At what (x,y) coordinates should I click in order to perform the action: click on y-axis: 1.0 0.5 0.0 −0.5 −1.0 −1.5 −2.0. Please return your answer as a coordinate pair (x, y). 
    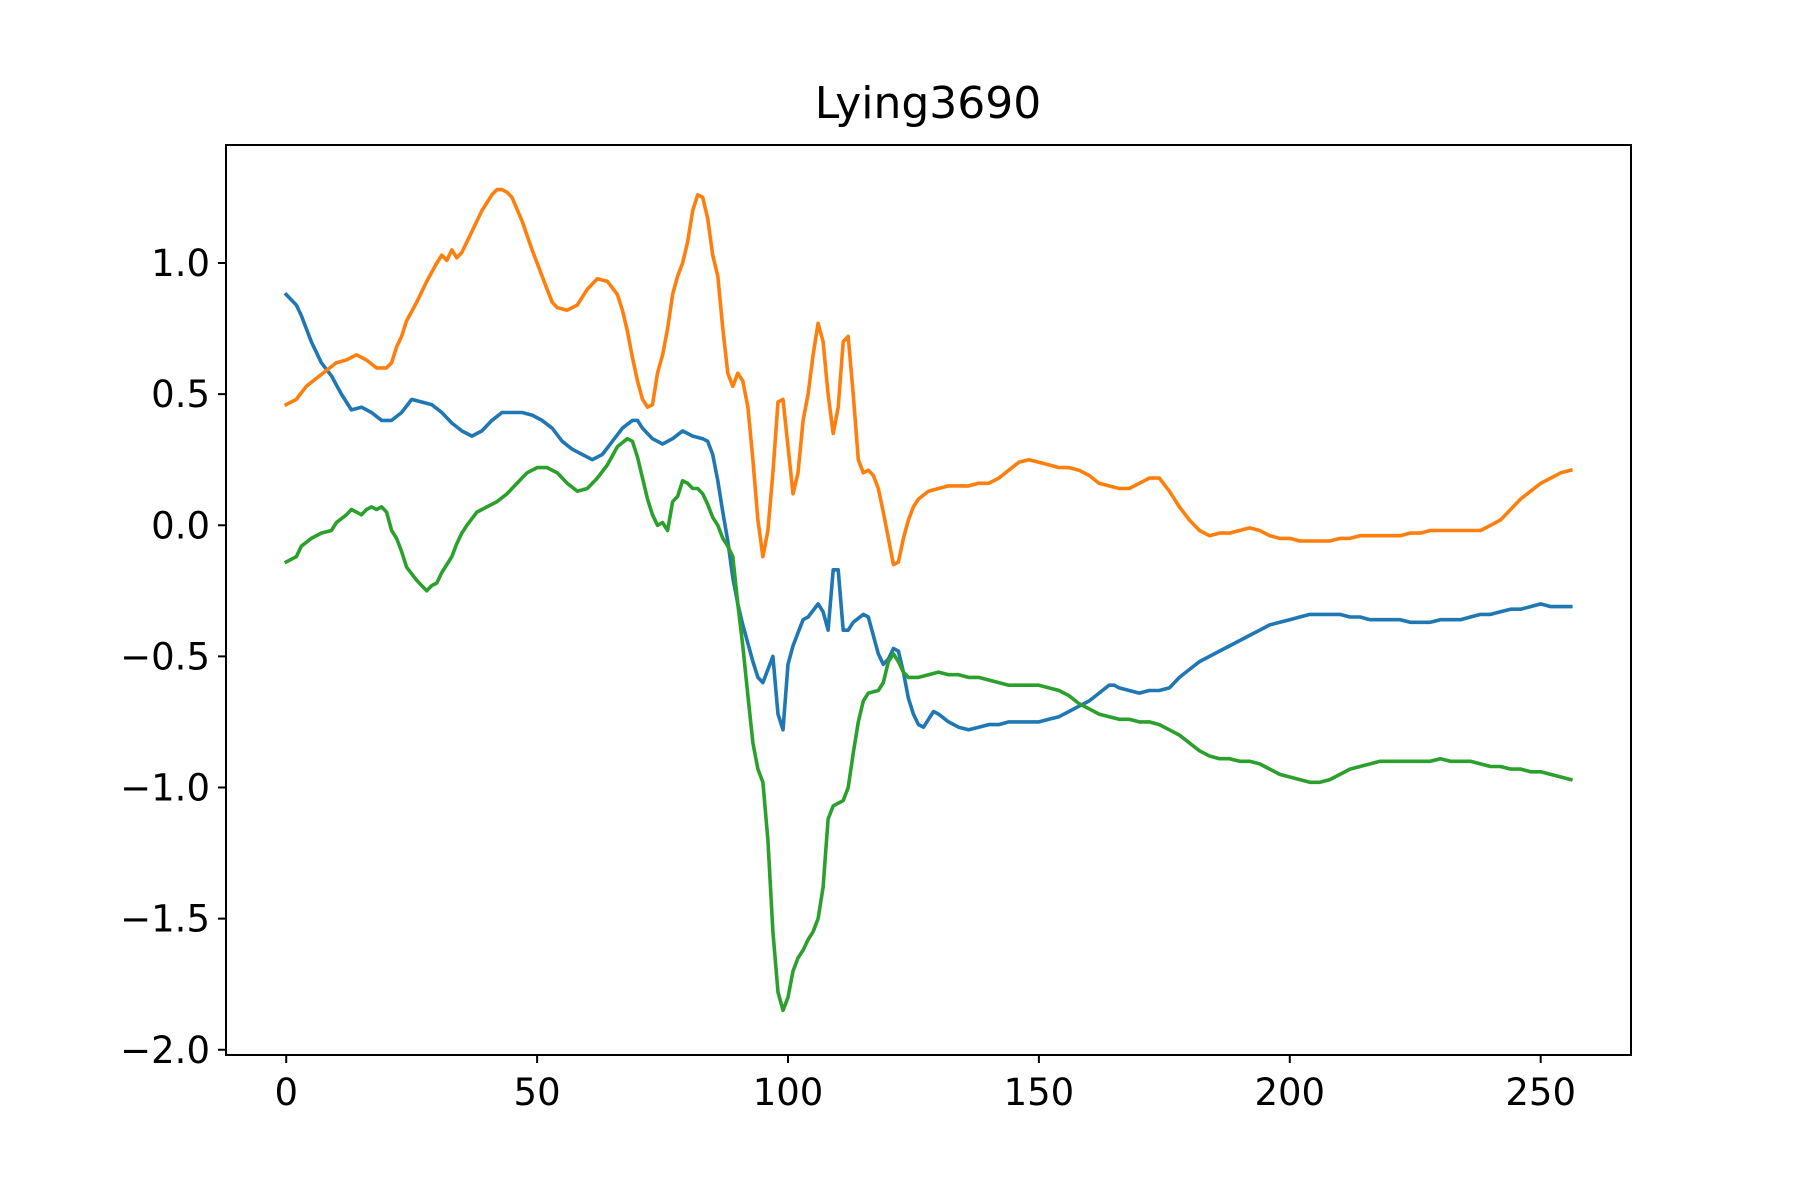
    Looking at the image, I should click on (173, 657).